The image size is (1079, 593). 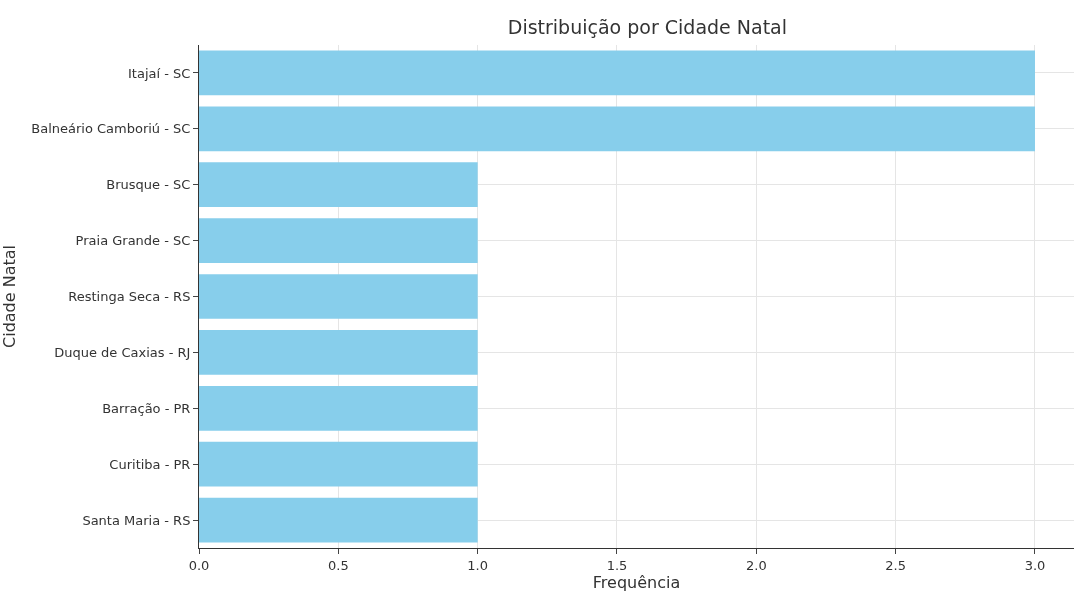 What do you see at coordinates (617, 565) in the screenshot?
I see `x-tick-label: 1.5` at bounding box center [617, 565].